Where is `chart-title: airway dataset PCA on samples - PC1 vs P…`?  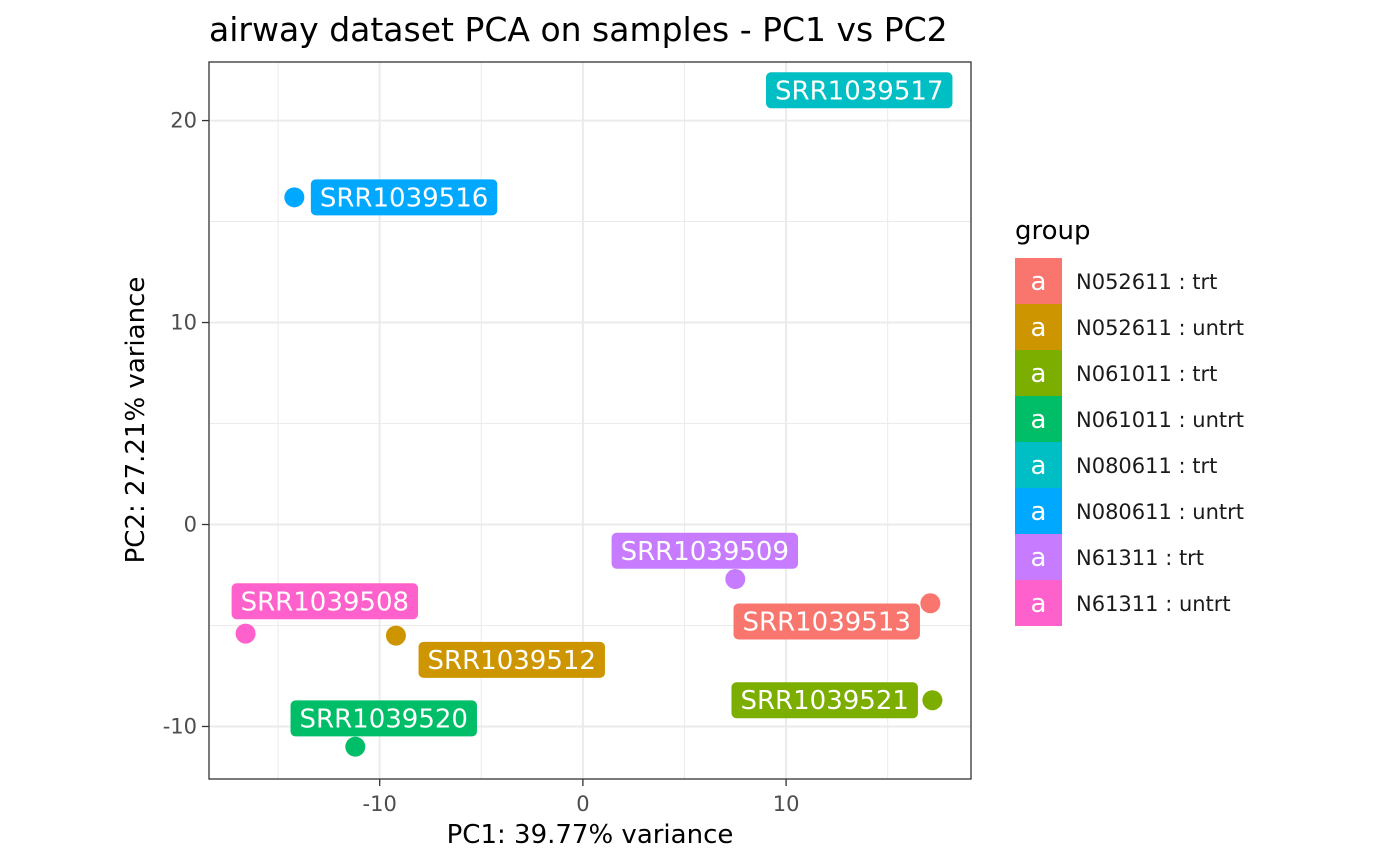
chart-title: airway dataset PCA on samples - PC1 vs P… is located at coordinates (578, 29).